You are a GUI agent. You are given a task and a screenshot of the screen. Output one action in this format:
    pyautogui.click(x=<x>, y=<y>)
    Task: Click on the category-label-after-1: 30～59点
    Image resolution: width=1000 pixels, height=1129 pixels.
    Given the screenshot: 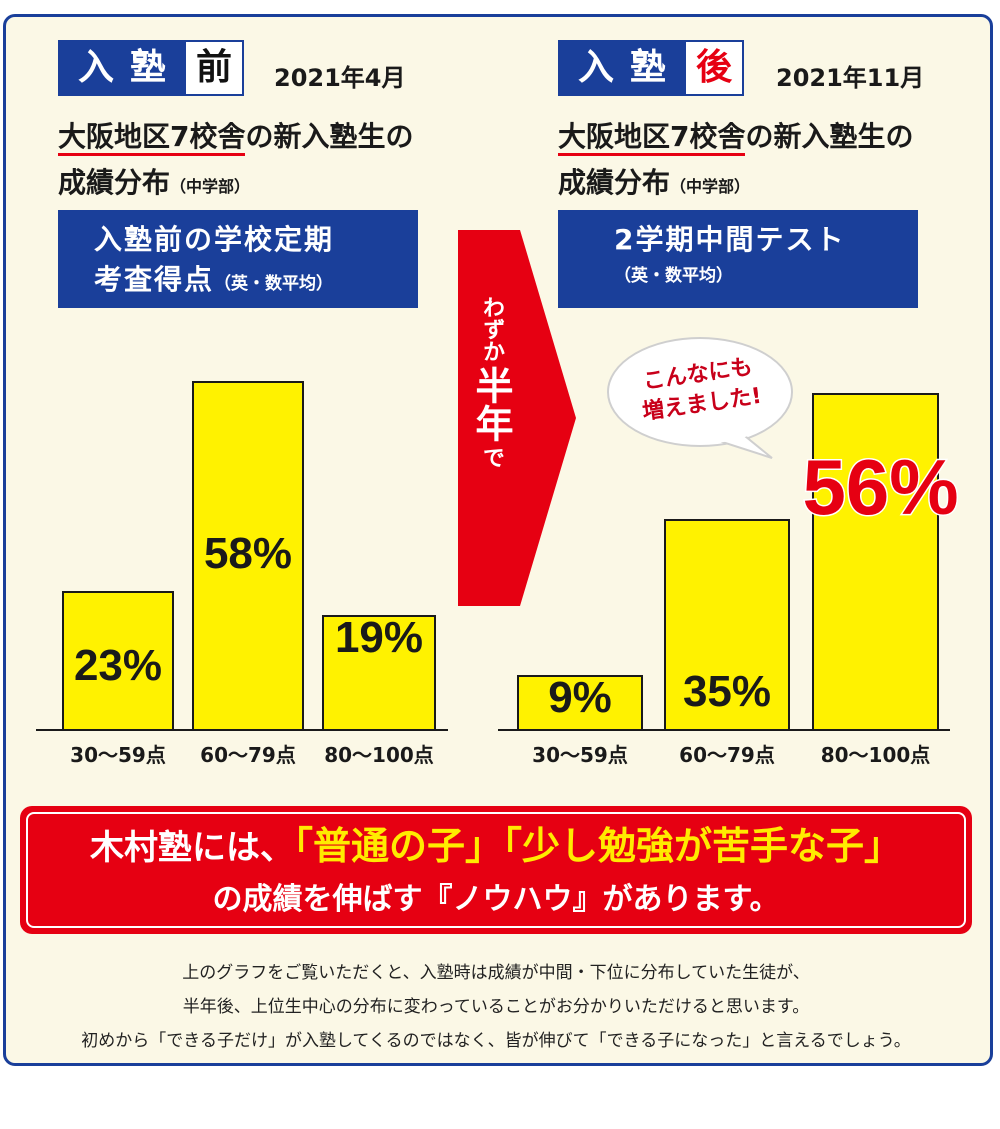 What is the action you would take?
    pyautogui.click(x=580, y=755)
    